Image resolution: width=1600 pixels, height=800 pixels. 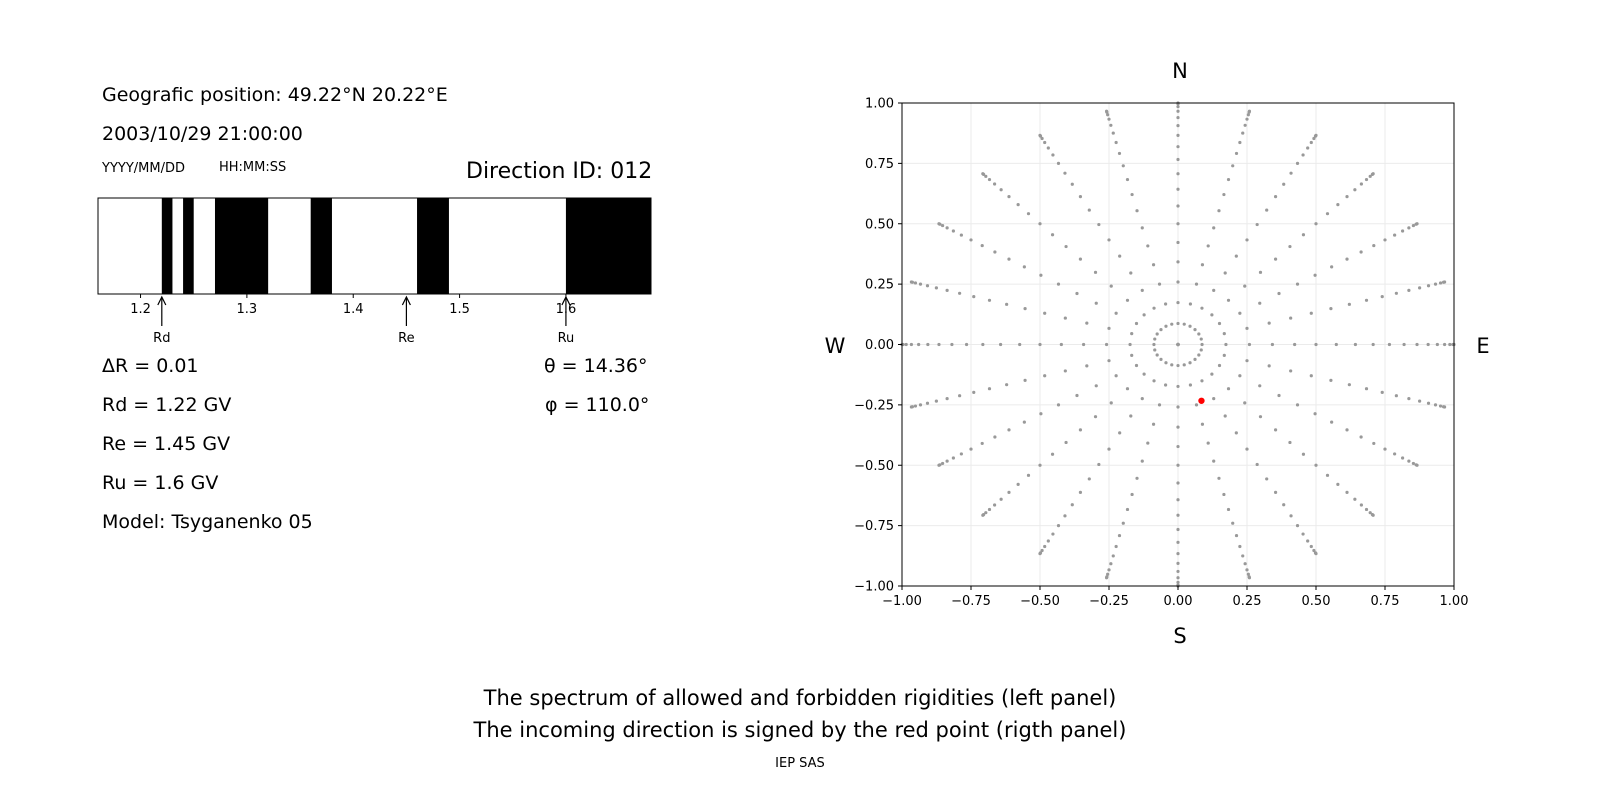 What do you see at coordinates (1179, 636) in the screenshot?
I see `compass-south: S` at bounding box center [1179, 636].